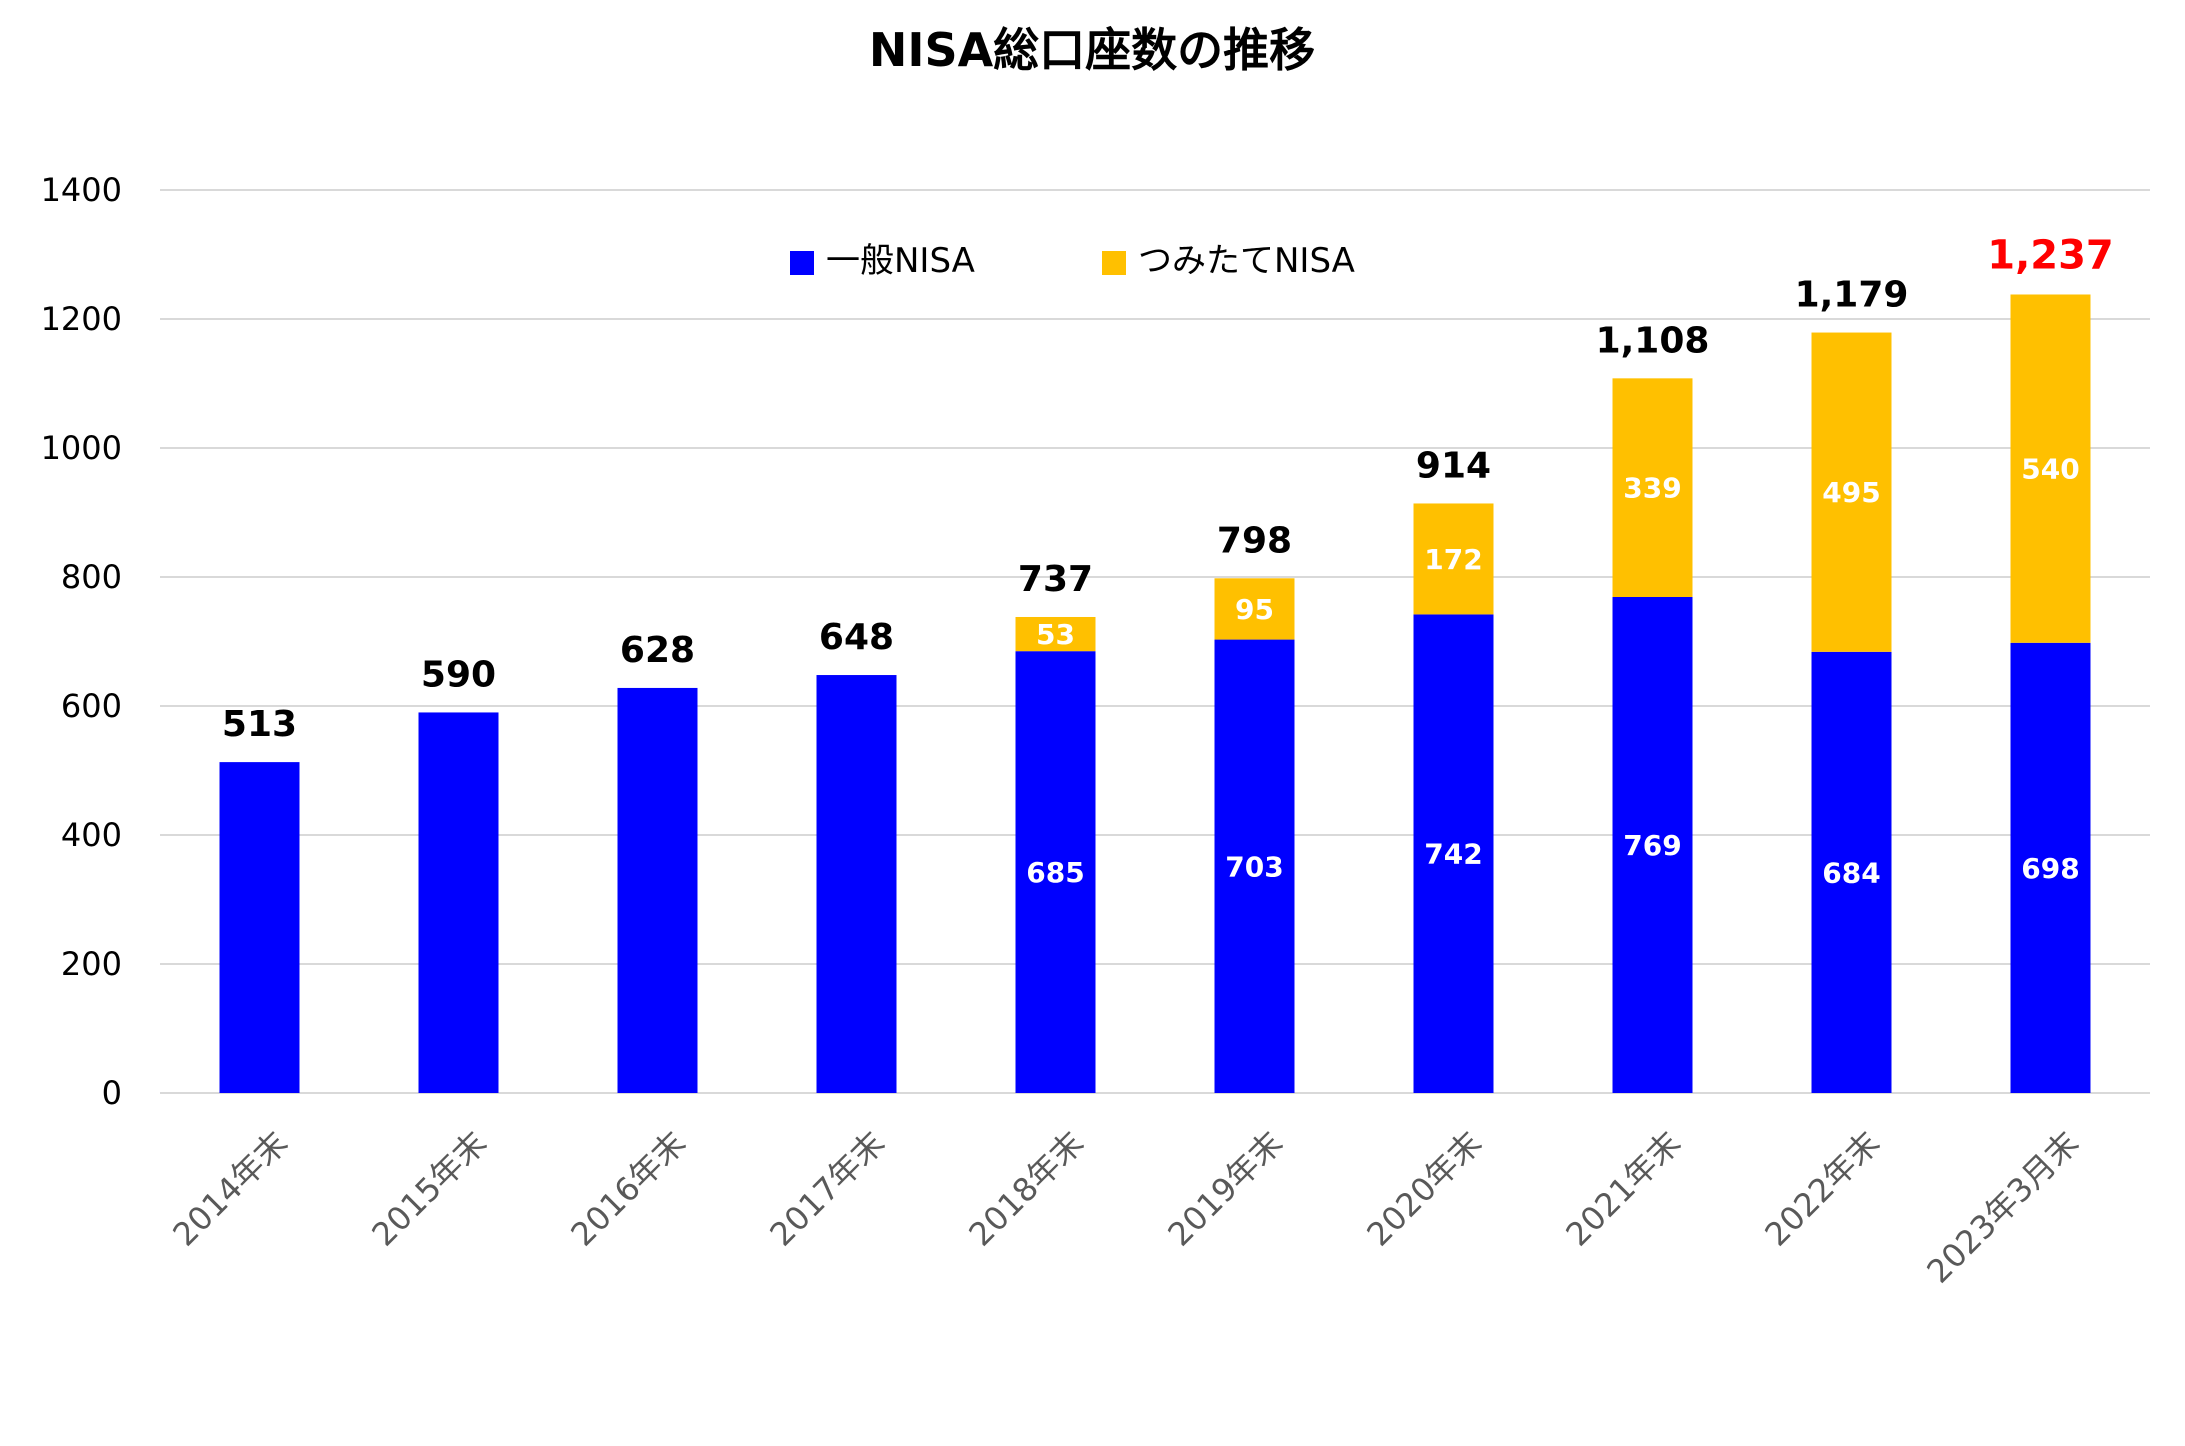 This screenshot has width=2185, height=1446. I want to click on y-tick-label: 1400, so click(81, 190).